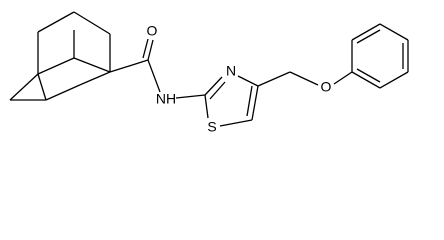  What do you see at coordinates (166, 99) in the screenshot?
I see `atom-label: NH` at bounding box center [166, 99].